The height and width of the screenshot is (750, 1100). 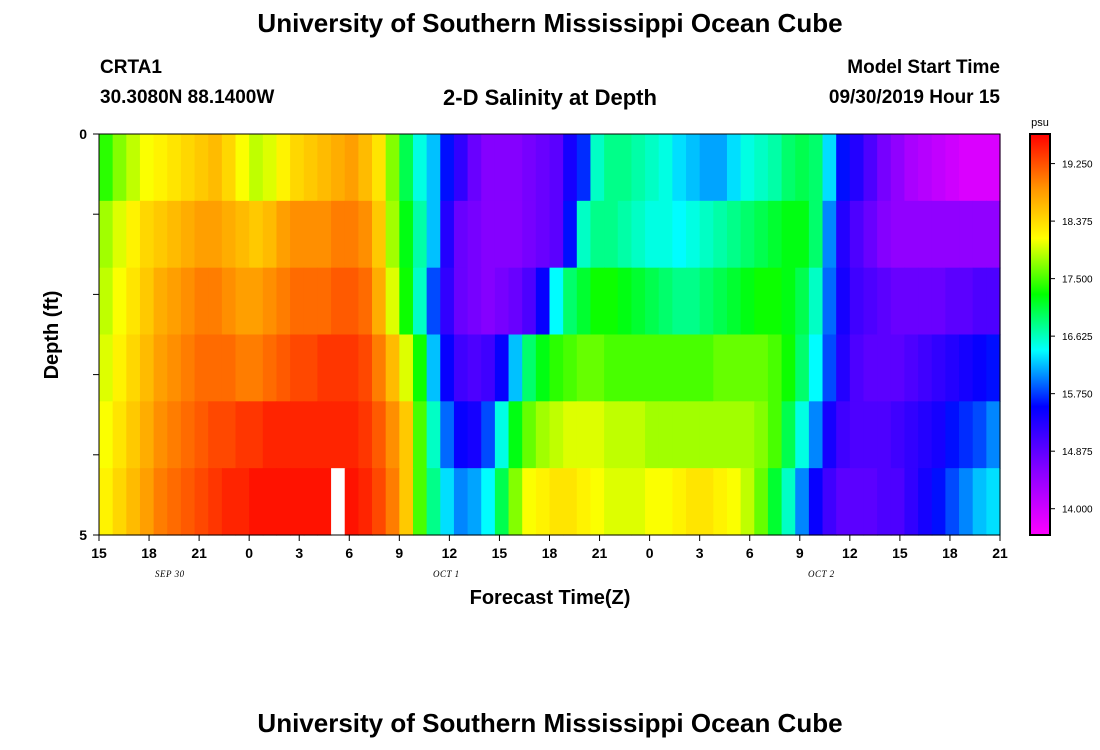 What do you see at coordinates (99, 553) in the screenshot?
I see `x-tick-label: 15` at bounding box center [99, 553].